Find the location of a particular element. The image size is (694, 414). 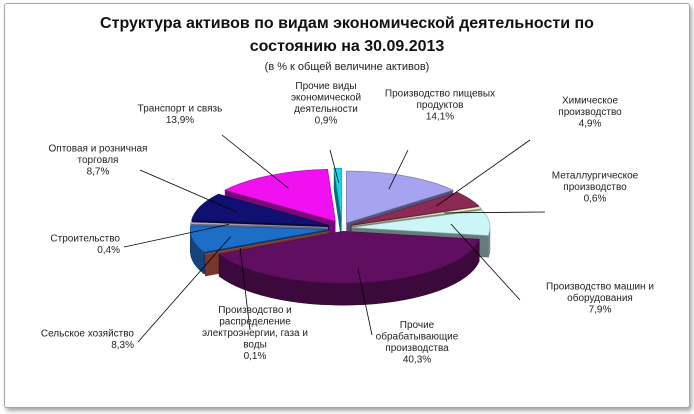

slice-label-line: Производство машин и is located at coordinates (600, 287).